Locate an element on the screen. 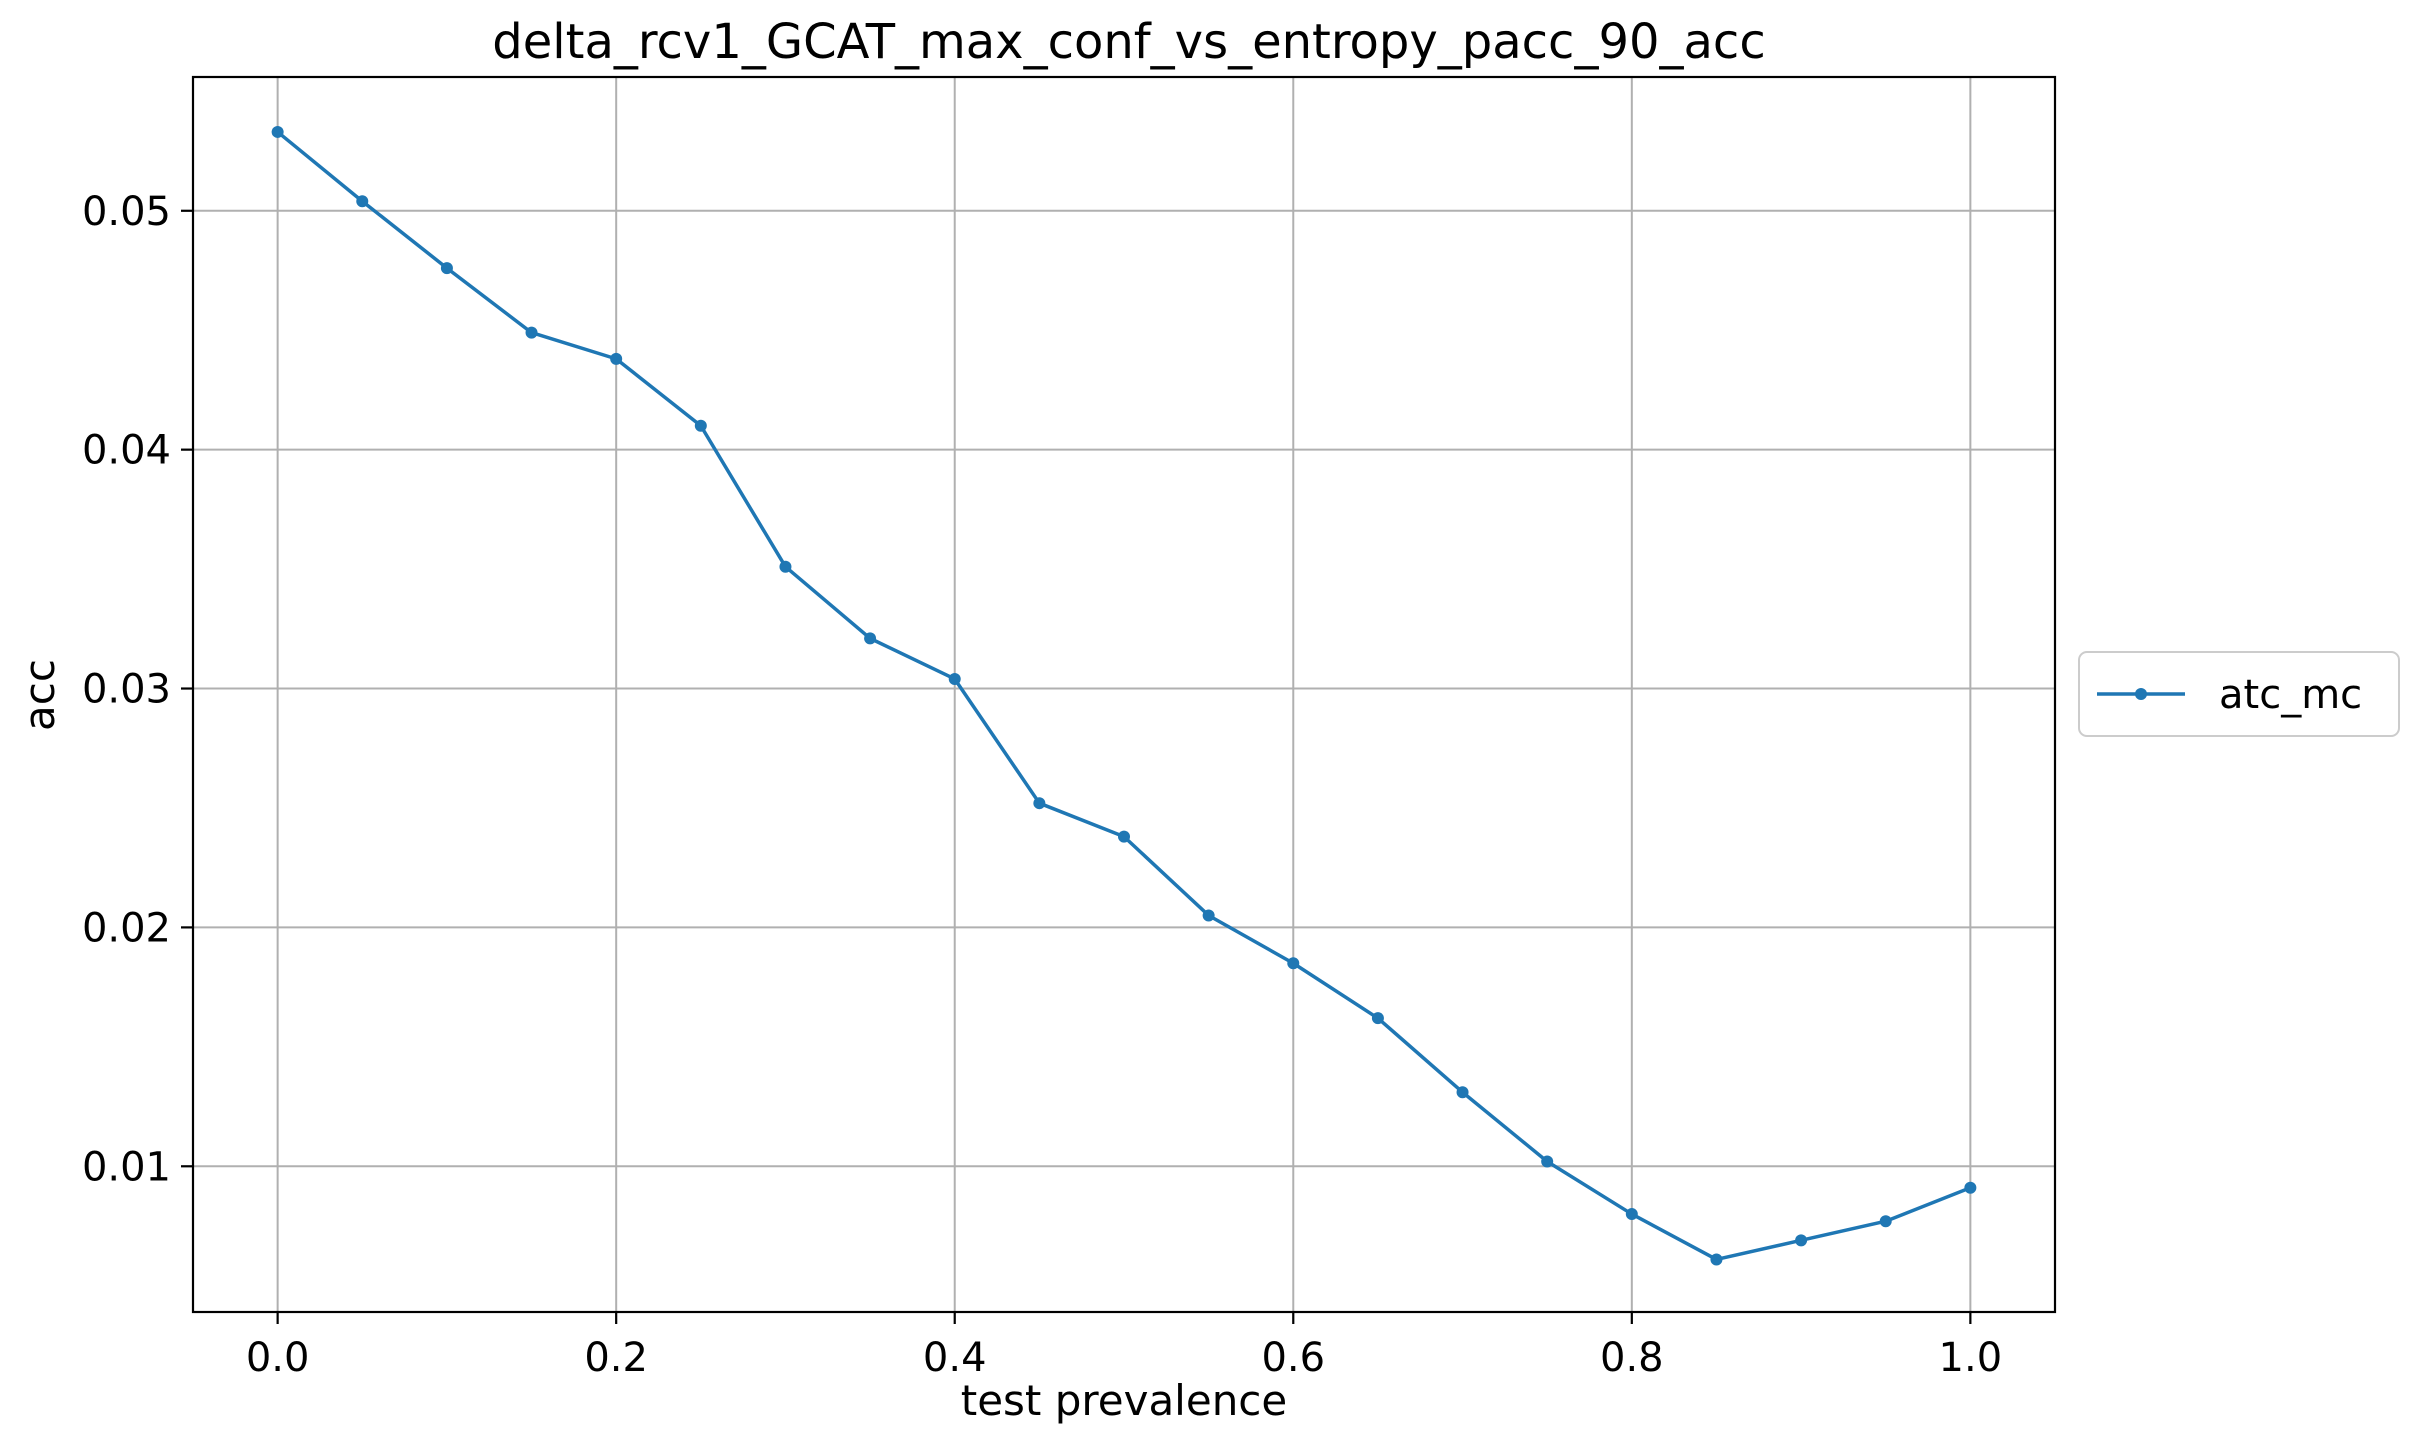  x-tick-label: 0.4 is located at coordinates (955, 1358).